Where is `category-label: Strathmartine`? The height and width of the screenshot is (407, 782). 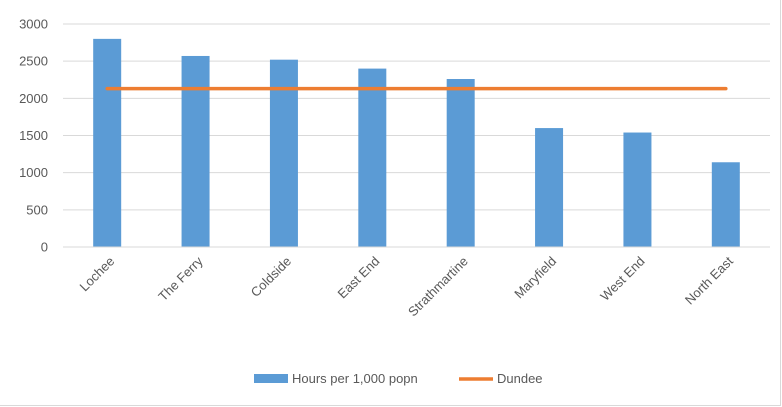 category-label: Strathmartine is located at coordinates (438, 287).